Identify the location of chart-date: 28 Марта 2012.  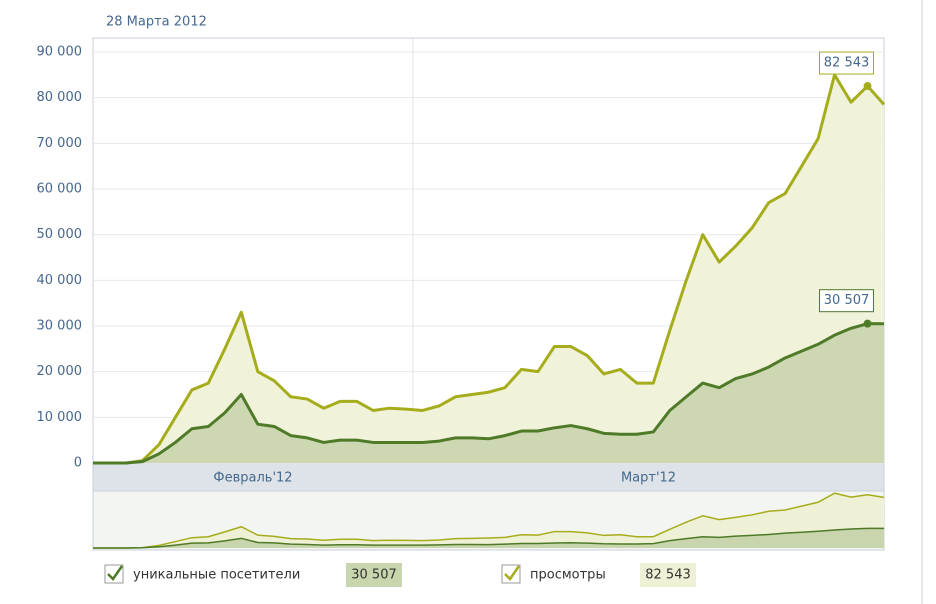
(156, 22).